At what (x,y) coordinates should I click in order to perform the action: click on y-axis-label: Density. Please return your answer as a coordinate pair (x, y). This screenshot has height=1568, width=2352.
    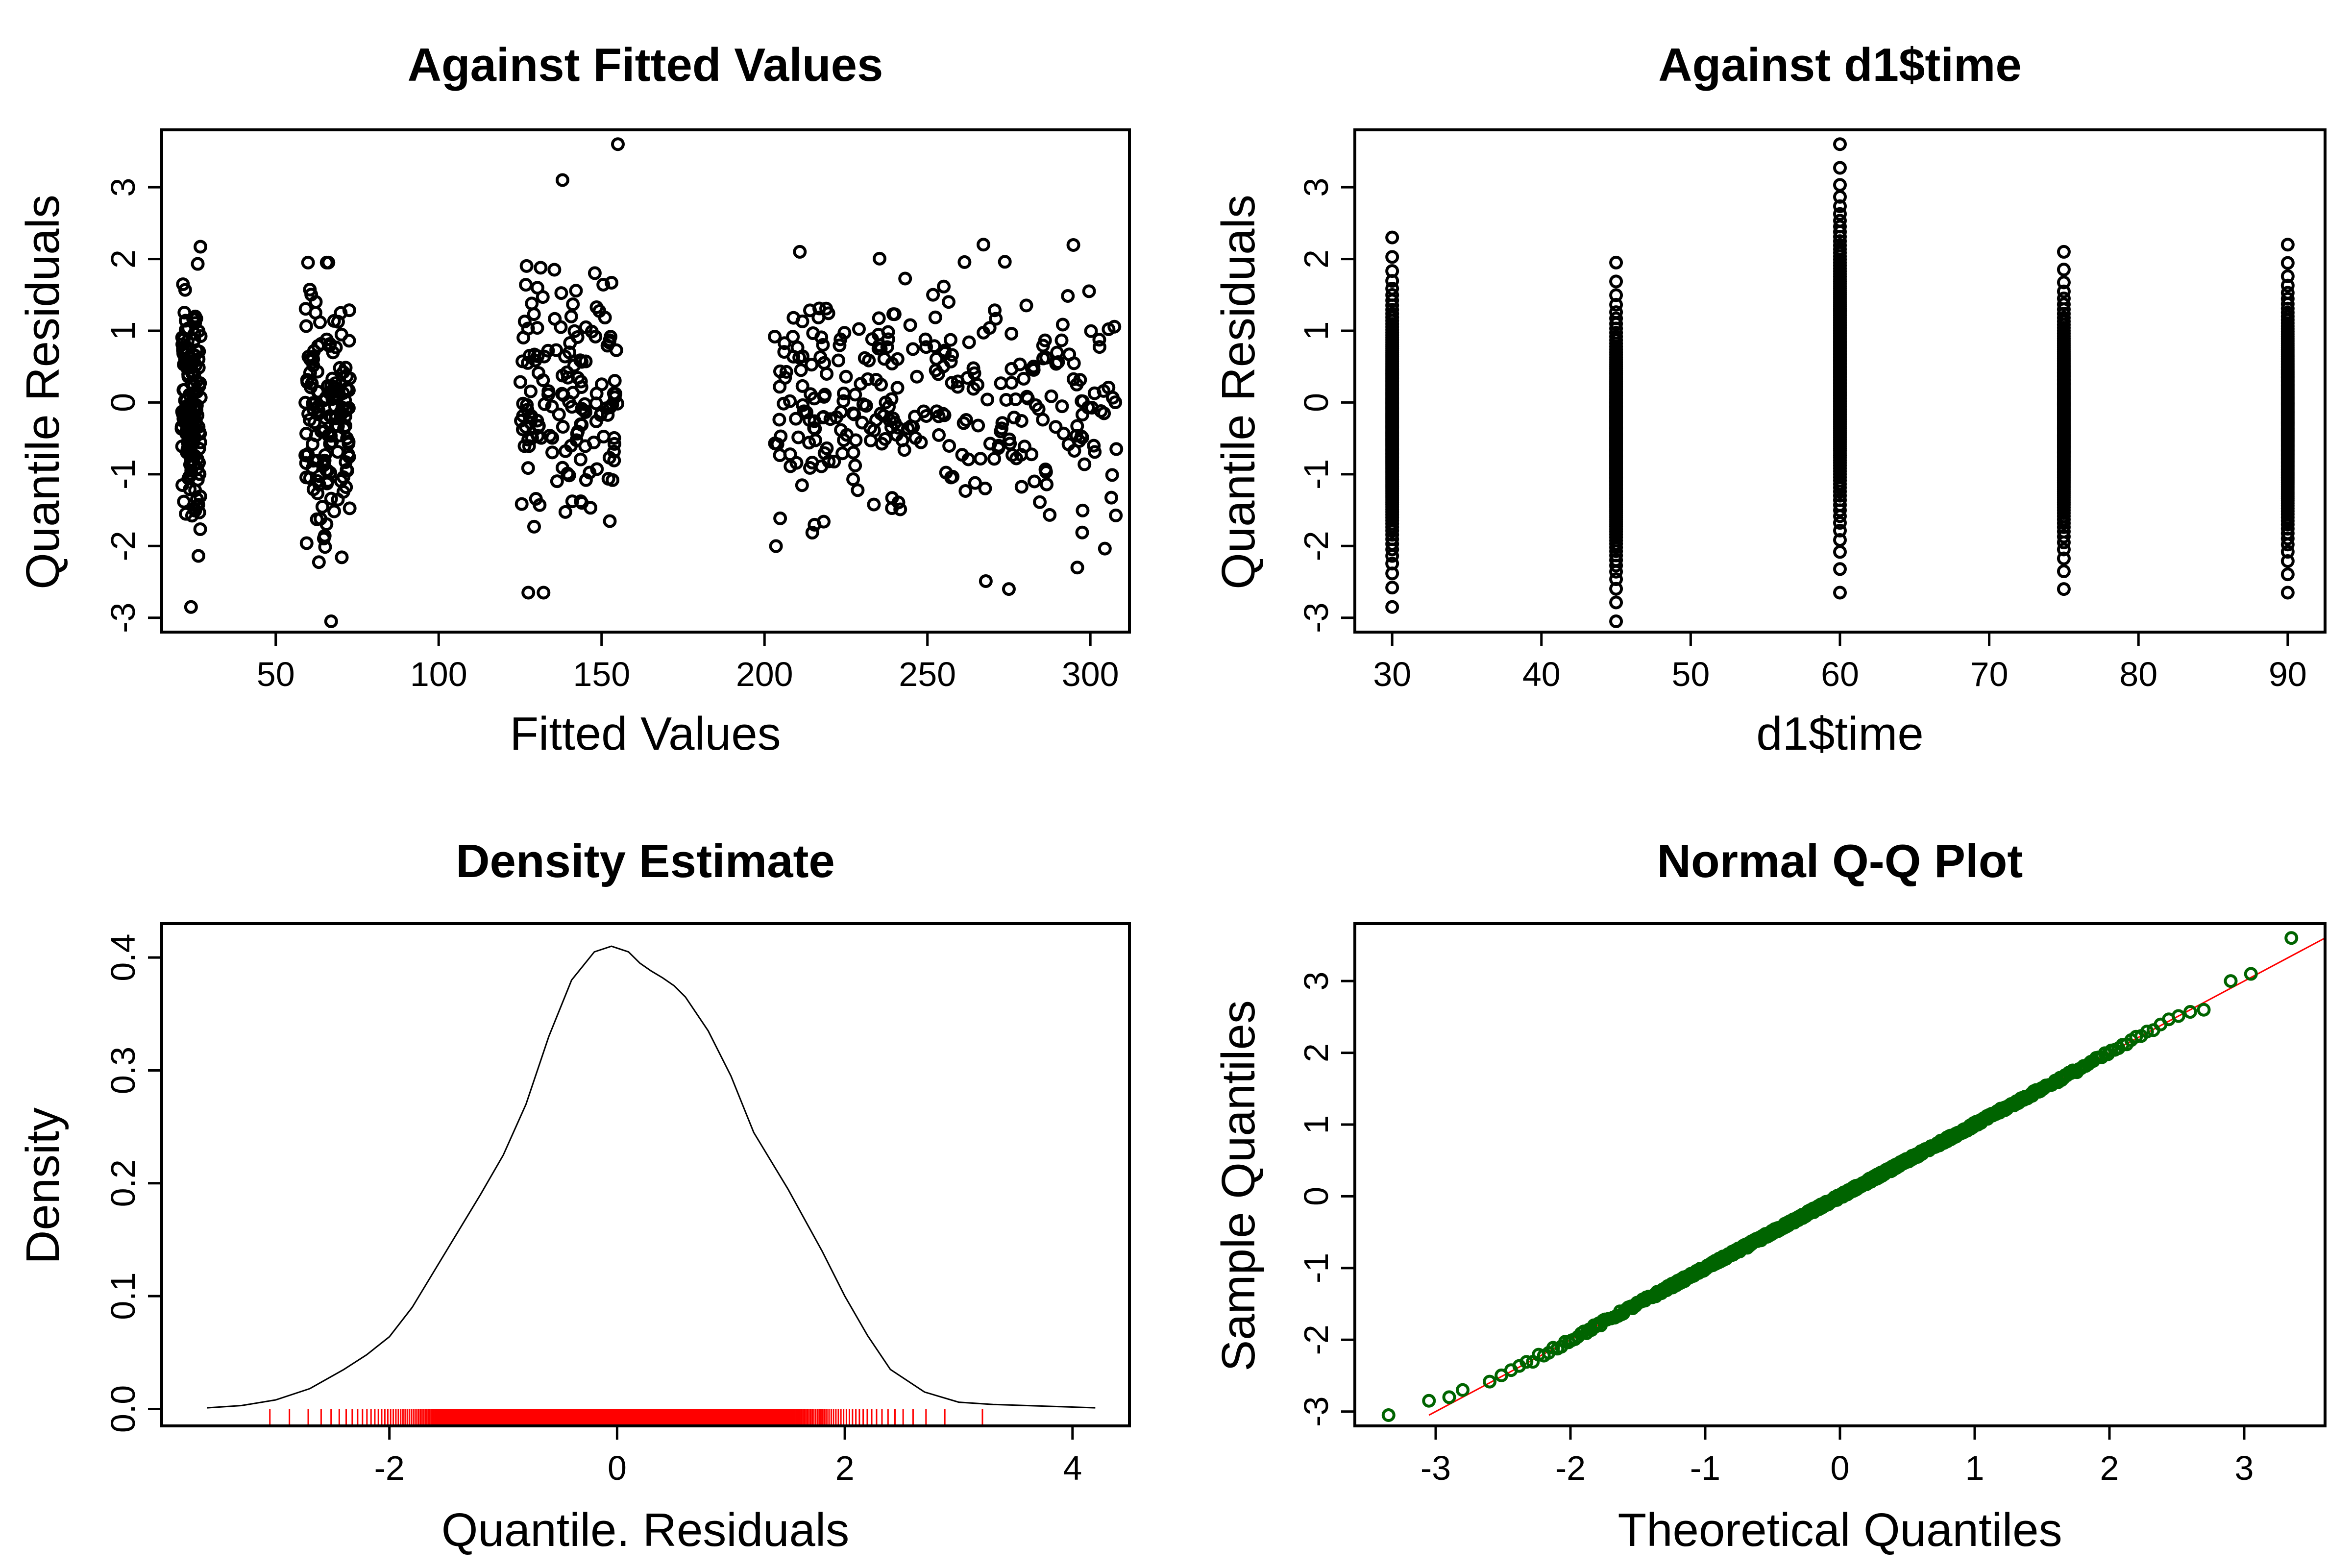
    Looking at the image, I should click on (43, 1185).